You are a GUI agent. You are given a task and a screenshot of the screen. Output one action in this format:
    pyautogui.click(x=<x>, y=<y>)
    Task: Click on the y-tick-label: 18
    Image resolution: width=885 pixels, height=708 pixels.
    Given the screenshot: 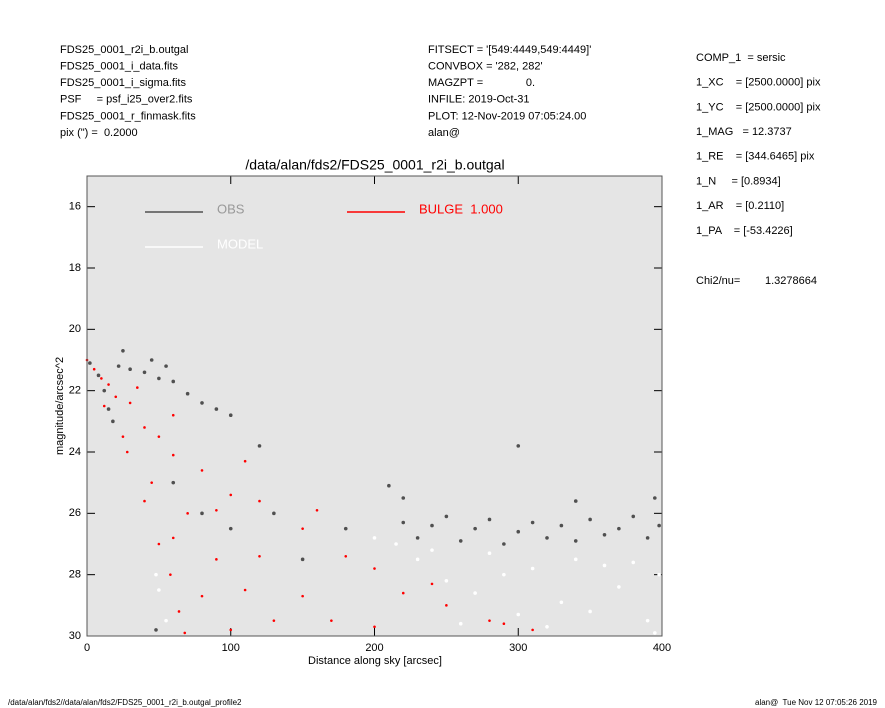 What is the action you would take?
    pyautogui.click(x=75, y=268)
    